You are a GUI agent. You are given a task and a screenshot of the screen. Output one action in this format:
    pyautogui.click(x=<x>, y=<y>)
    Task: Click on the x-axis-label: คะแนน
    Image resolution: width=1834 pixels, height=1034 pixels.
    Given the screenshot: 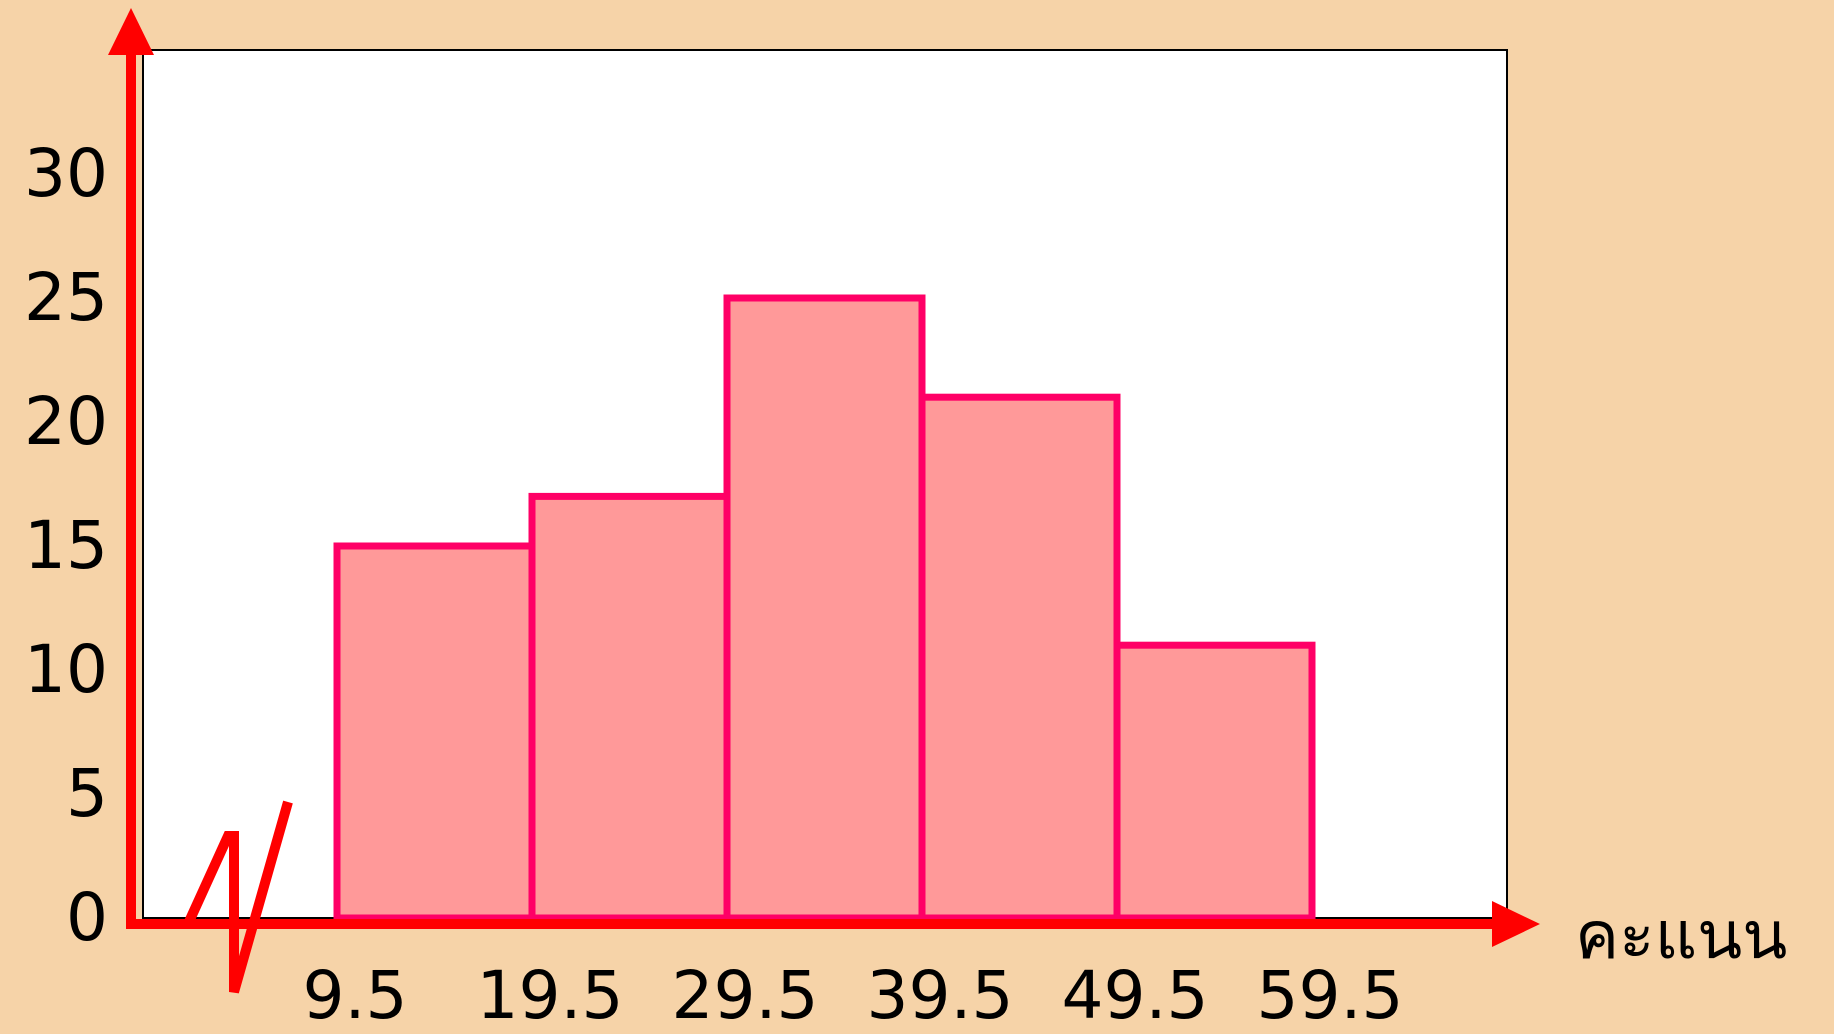 What is the action you would take?
    pyautogui.click(x=1681, y=935)
    